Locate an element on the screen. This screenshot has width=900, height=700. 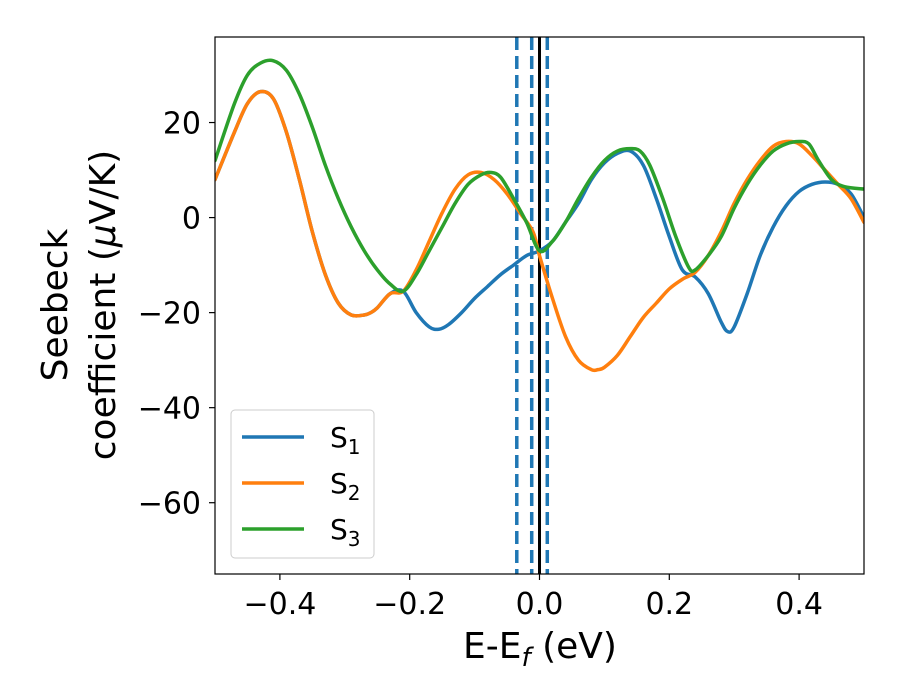
legend-label-s3: S3 is located at coordinates (345, 532).